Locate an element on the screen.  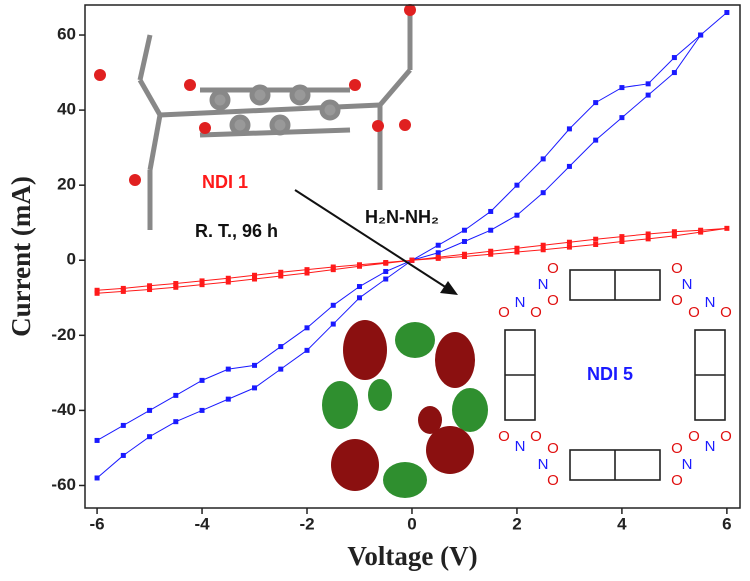
x-tick-label: -4 is located at coordinates (202, 523).